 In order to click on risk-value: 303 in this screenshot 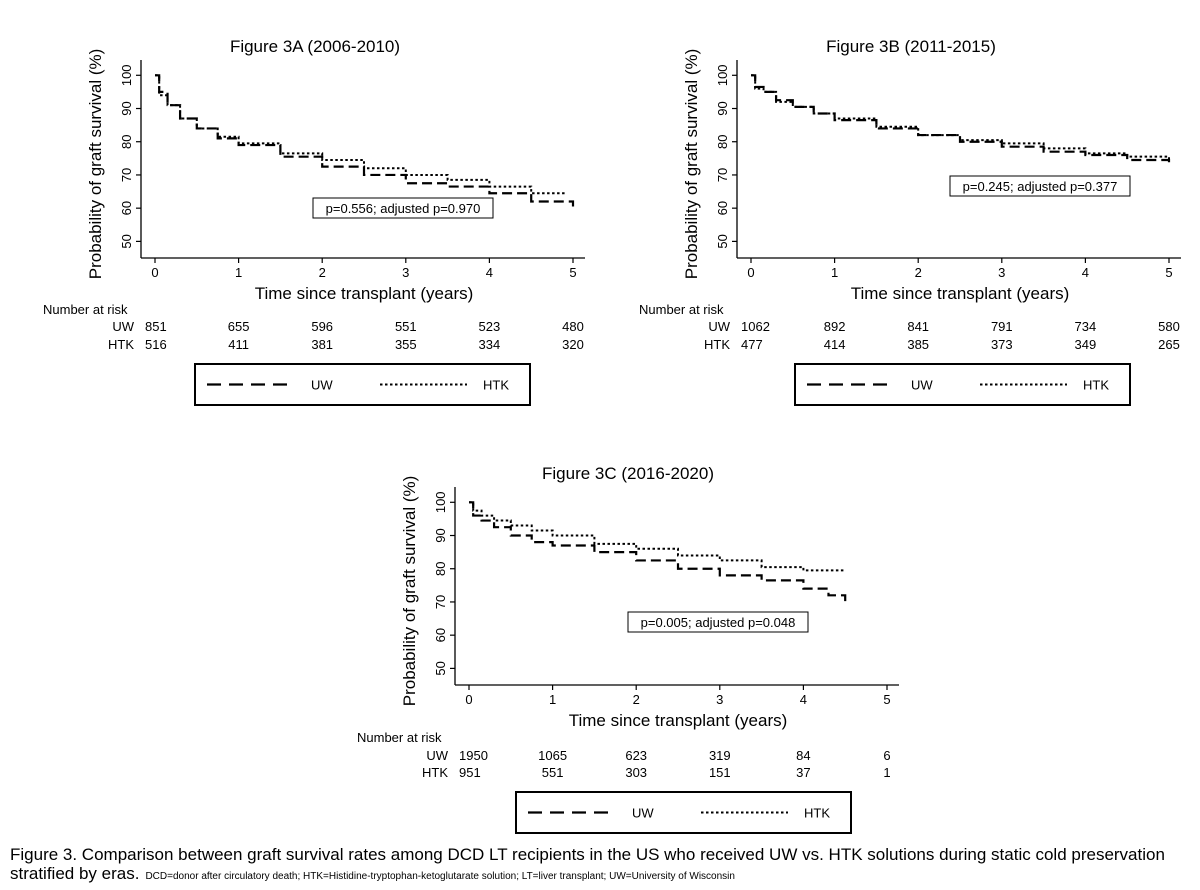, I will do `click(636, 772)`.